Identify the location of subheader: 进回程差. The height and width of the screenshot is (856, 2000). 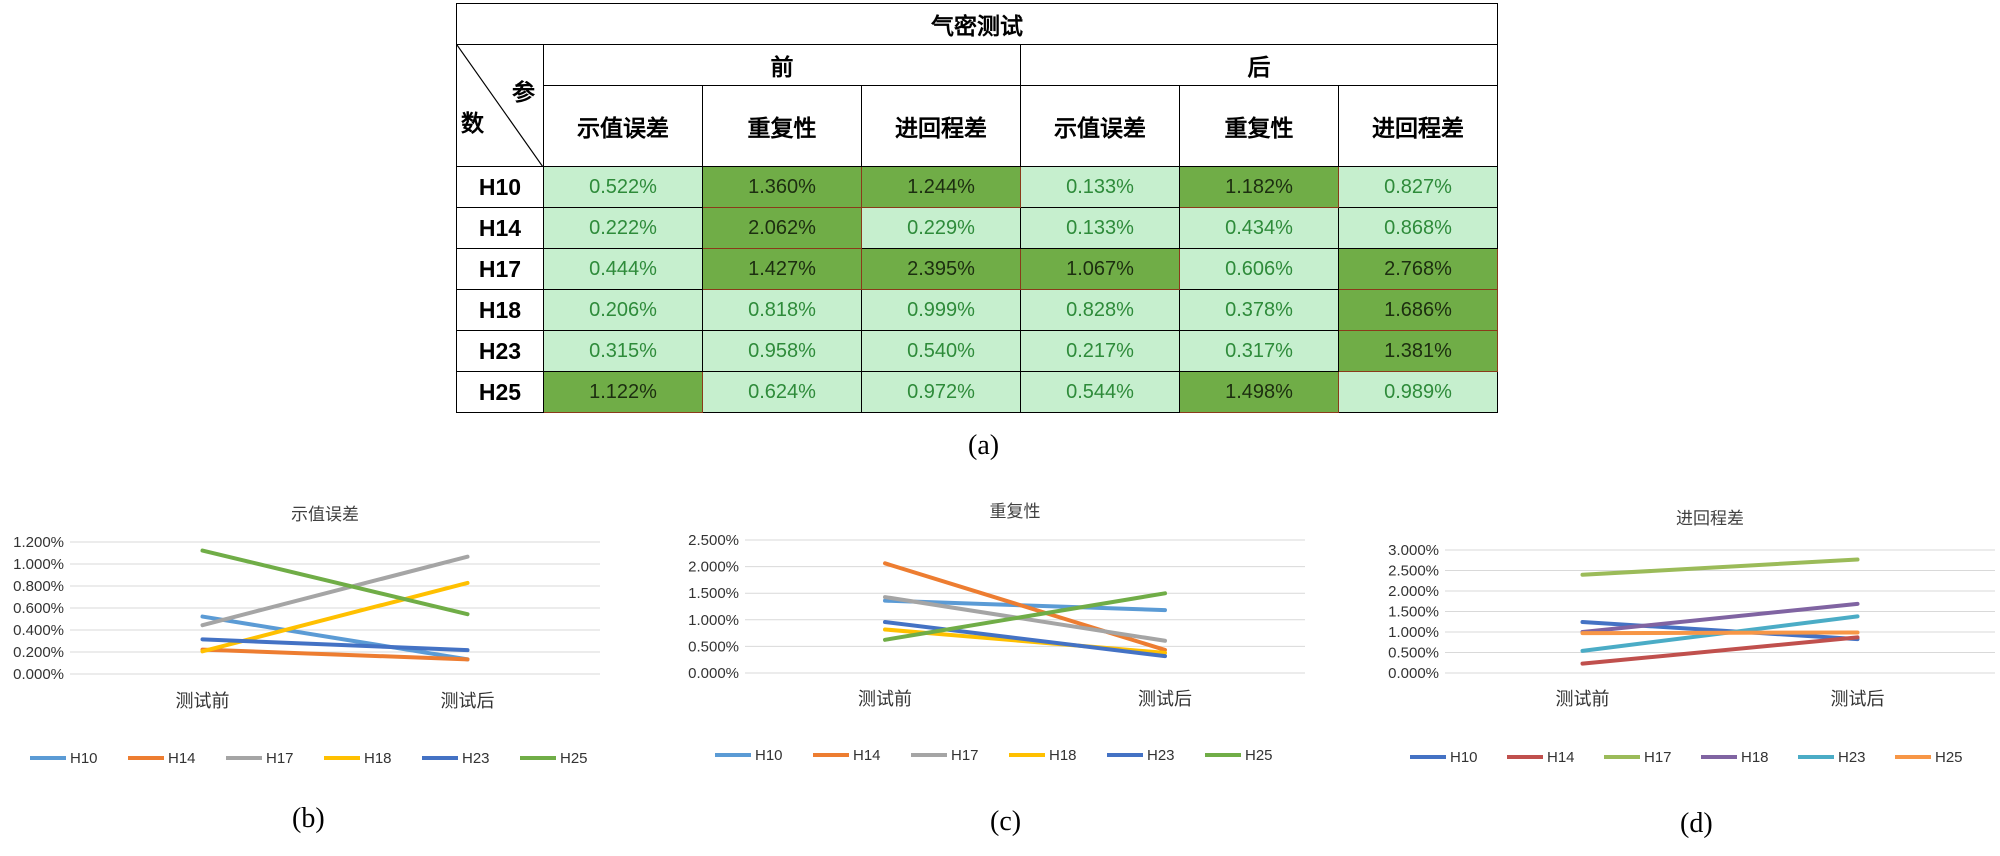
(941, 126).